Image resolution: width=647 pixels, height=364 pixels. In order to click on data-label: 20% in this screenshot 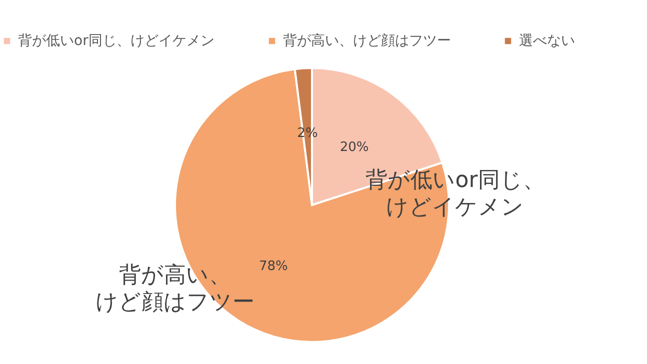, I will do `click(354, 147)`.